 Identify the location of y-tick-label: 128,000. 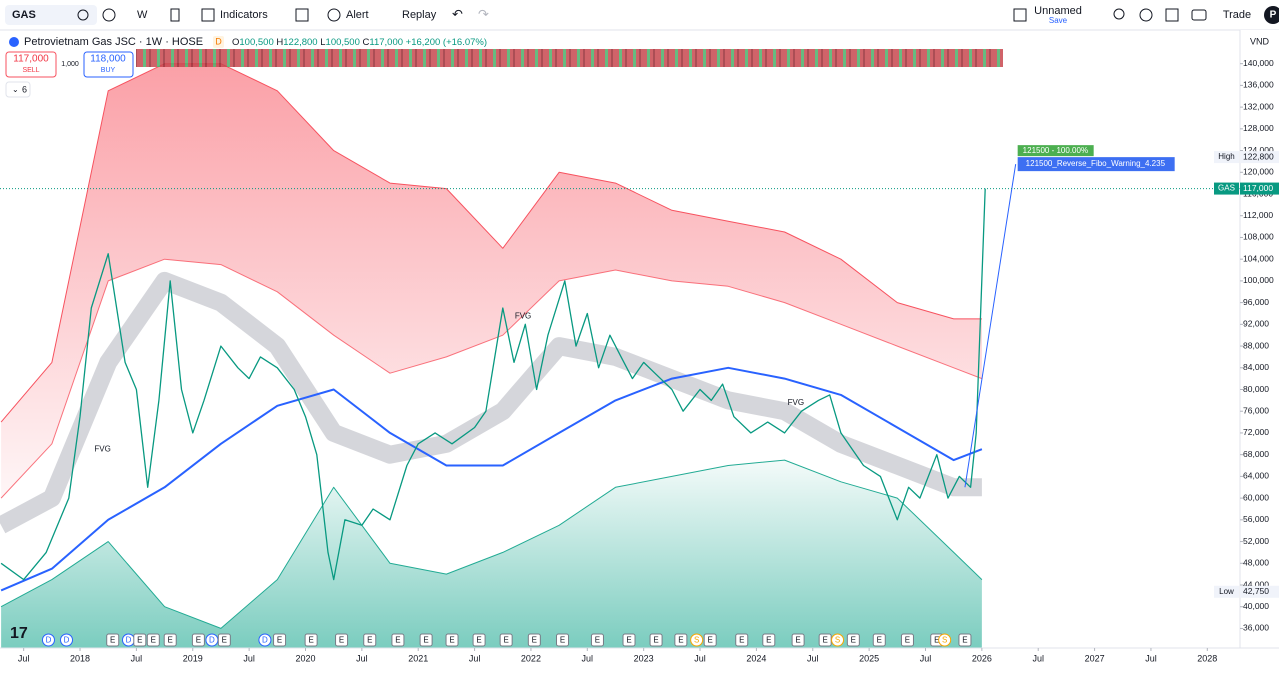
(1258, 128).